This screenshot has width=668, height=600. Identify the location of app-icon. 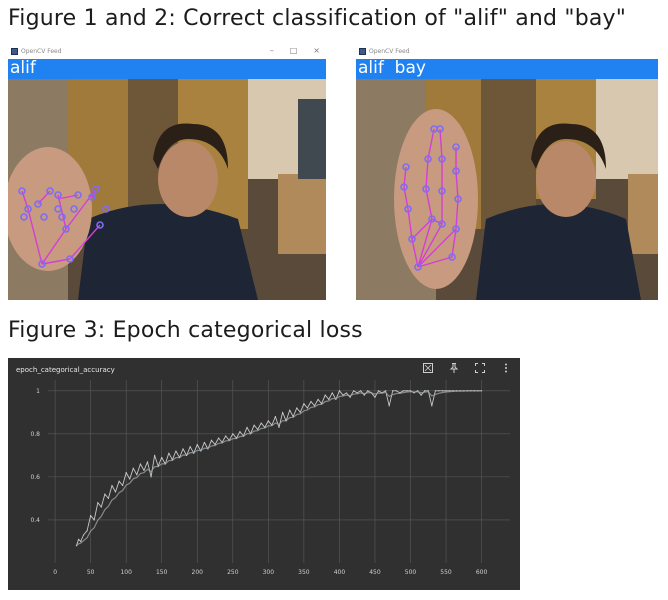
(14, 51).